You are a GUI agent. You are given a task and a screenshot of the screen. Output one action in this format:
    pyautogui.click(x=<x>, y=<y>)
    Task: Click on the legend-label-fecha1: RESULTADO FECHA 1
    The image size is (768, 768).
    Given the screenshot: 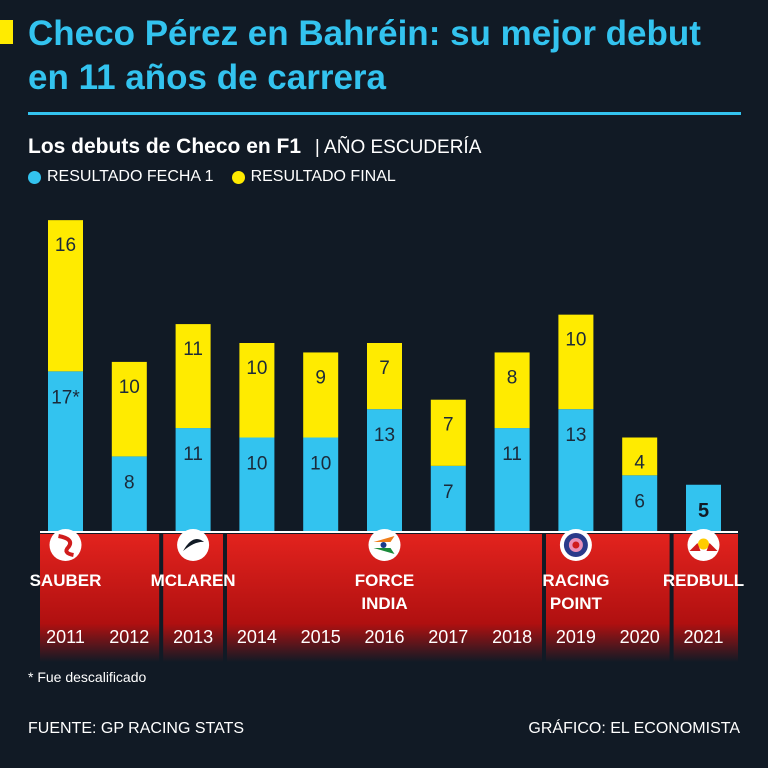 What is the action you would take?
    pyautogui.click(x=130, y=176)
    